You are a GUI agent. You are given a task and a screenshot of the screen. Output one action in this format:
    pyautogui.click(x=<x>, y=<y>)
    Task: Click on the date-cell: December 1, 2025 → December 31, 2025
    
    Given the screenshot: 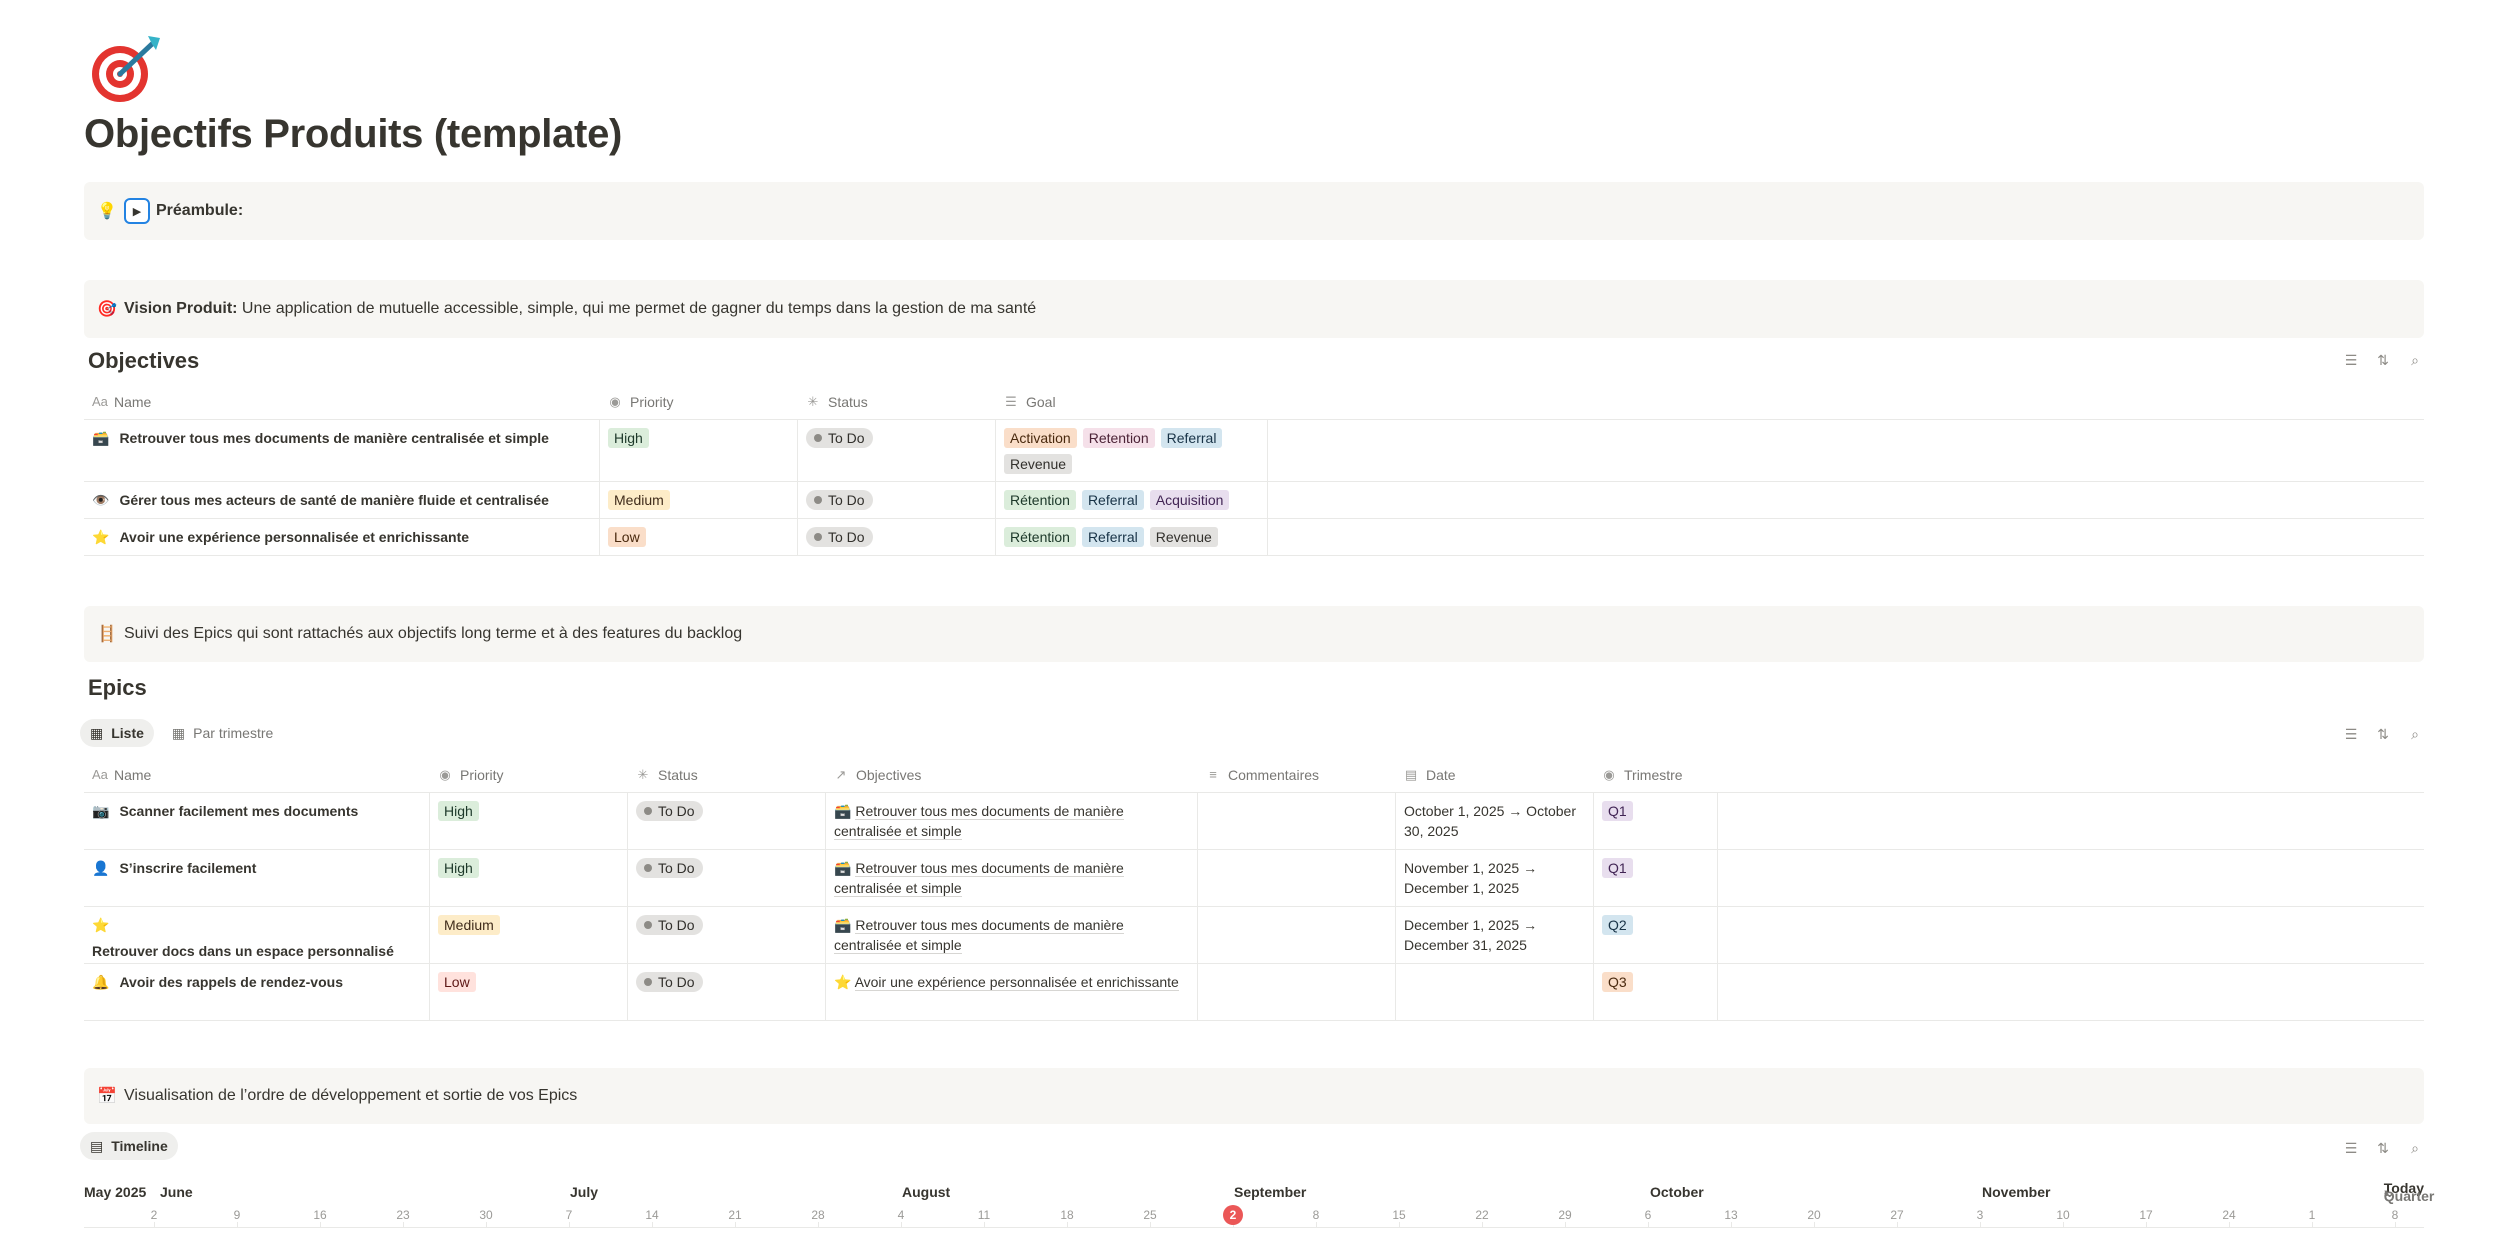 What is the action you would take?
    pyautogui.click(x=1495, y=935)
    